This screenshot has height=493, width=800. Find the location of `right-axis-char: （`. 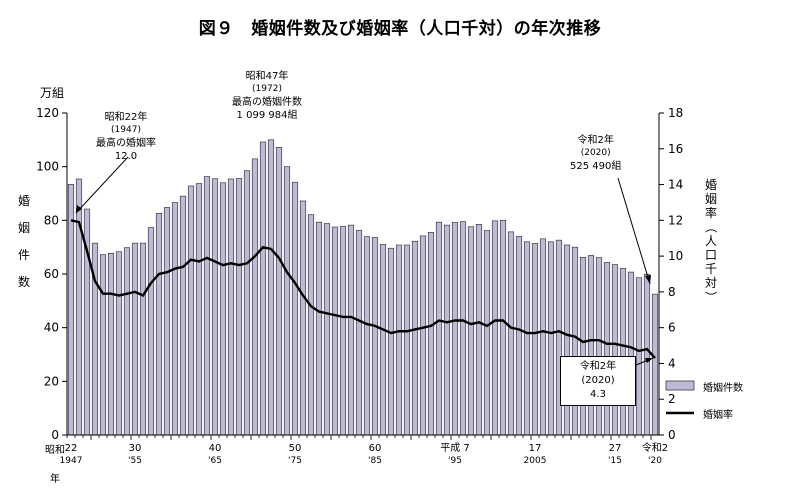

right-axis-char: （ is located at coordinates (711, 226).